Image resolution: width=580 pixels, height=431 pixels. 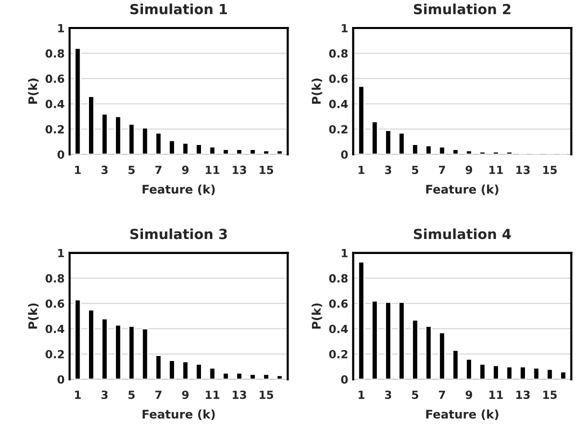 I want to click on chart-title: Simulation 2, so click(x=462, y=9).